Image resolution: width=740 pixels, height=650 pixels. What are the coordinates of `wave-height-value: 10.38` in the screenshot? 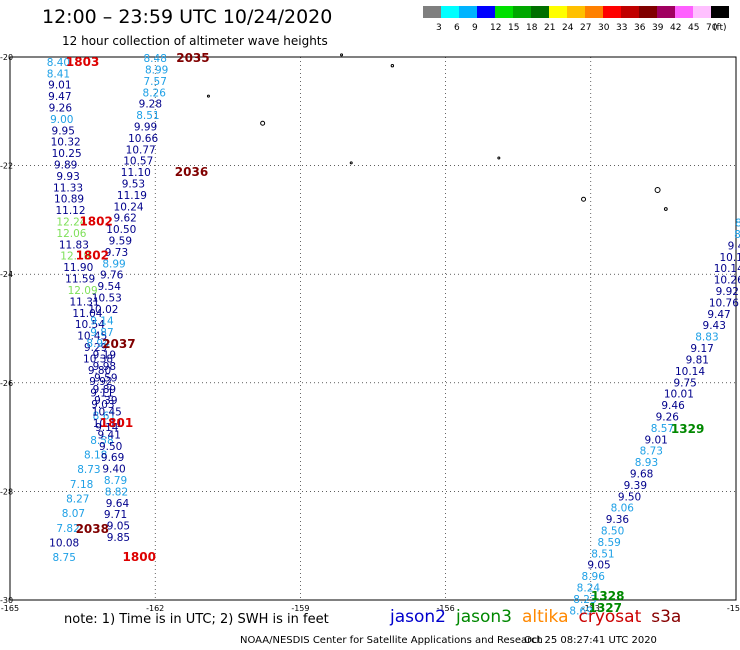 It's located at (98, 359).